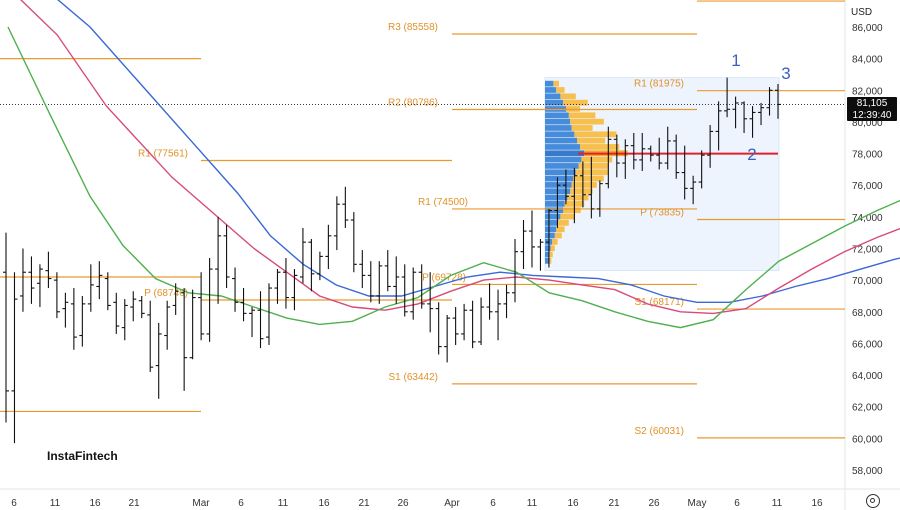 The width and height of the screenshot is (900, 510). I want to click on currency-selector: USD, so click(868, 12).